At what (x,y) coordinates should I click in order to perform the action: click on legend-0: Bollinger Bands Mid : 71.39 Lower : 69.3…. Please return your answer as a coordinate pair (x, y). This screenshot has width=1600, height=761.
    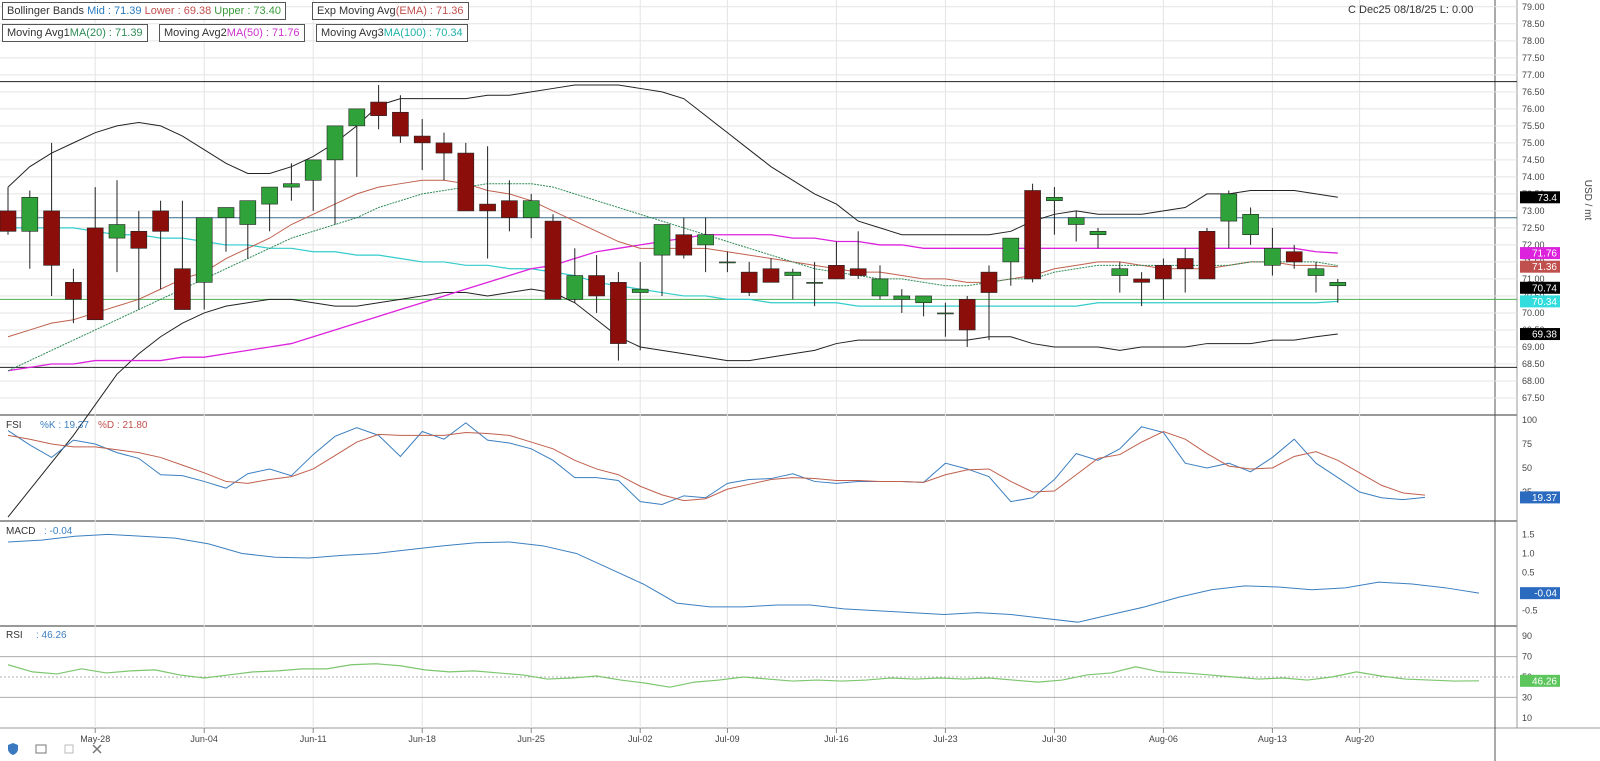
    Looking at the image, I should click on (144, 11).